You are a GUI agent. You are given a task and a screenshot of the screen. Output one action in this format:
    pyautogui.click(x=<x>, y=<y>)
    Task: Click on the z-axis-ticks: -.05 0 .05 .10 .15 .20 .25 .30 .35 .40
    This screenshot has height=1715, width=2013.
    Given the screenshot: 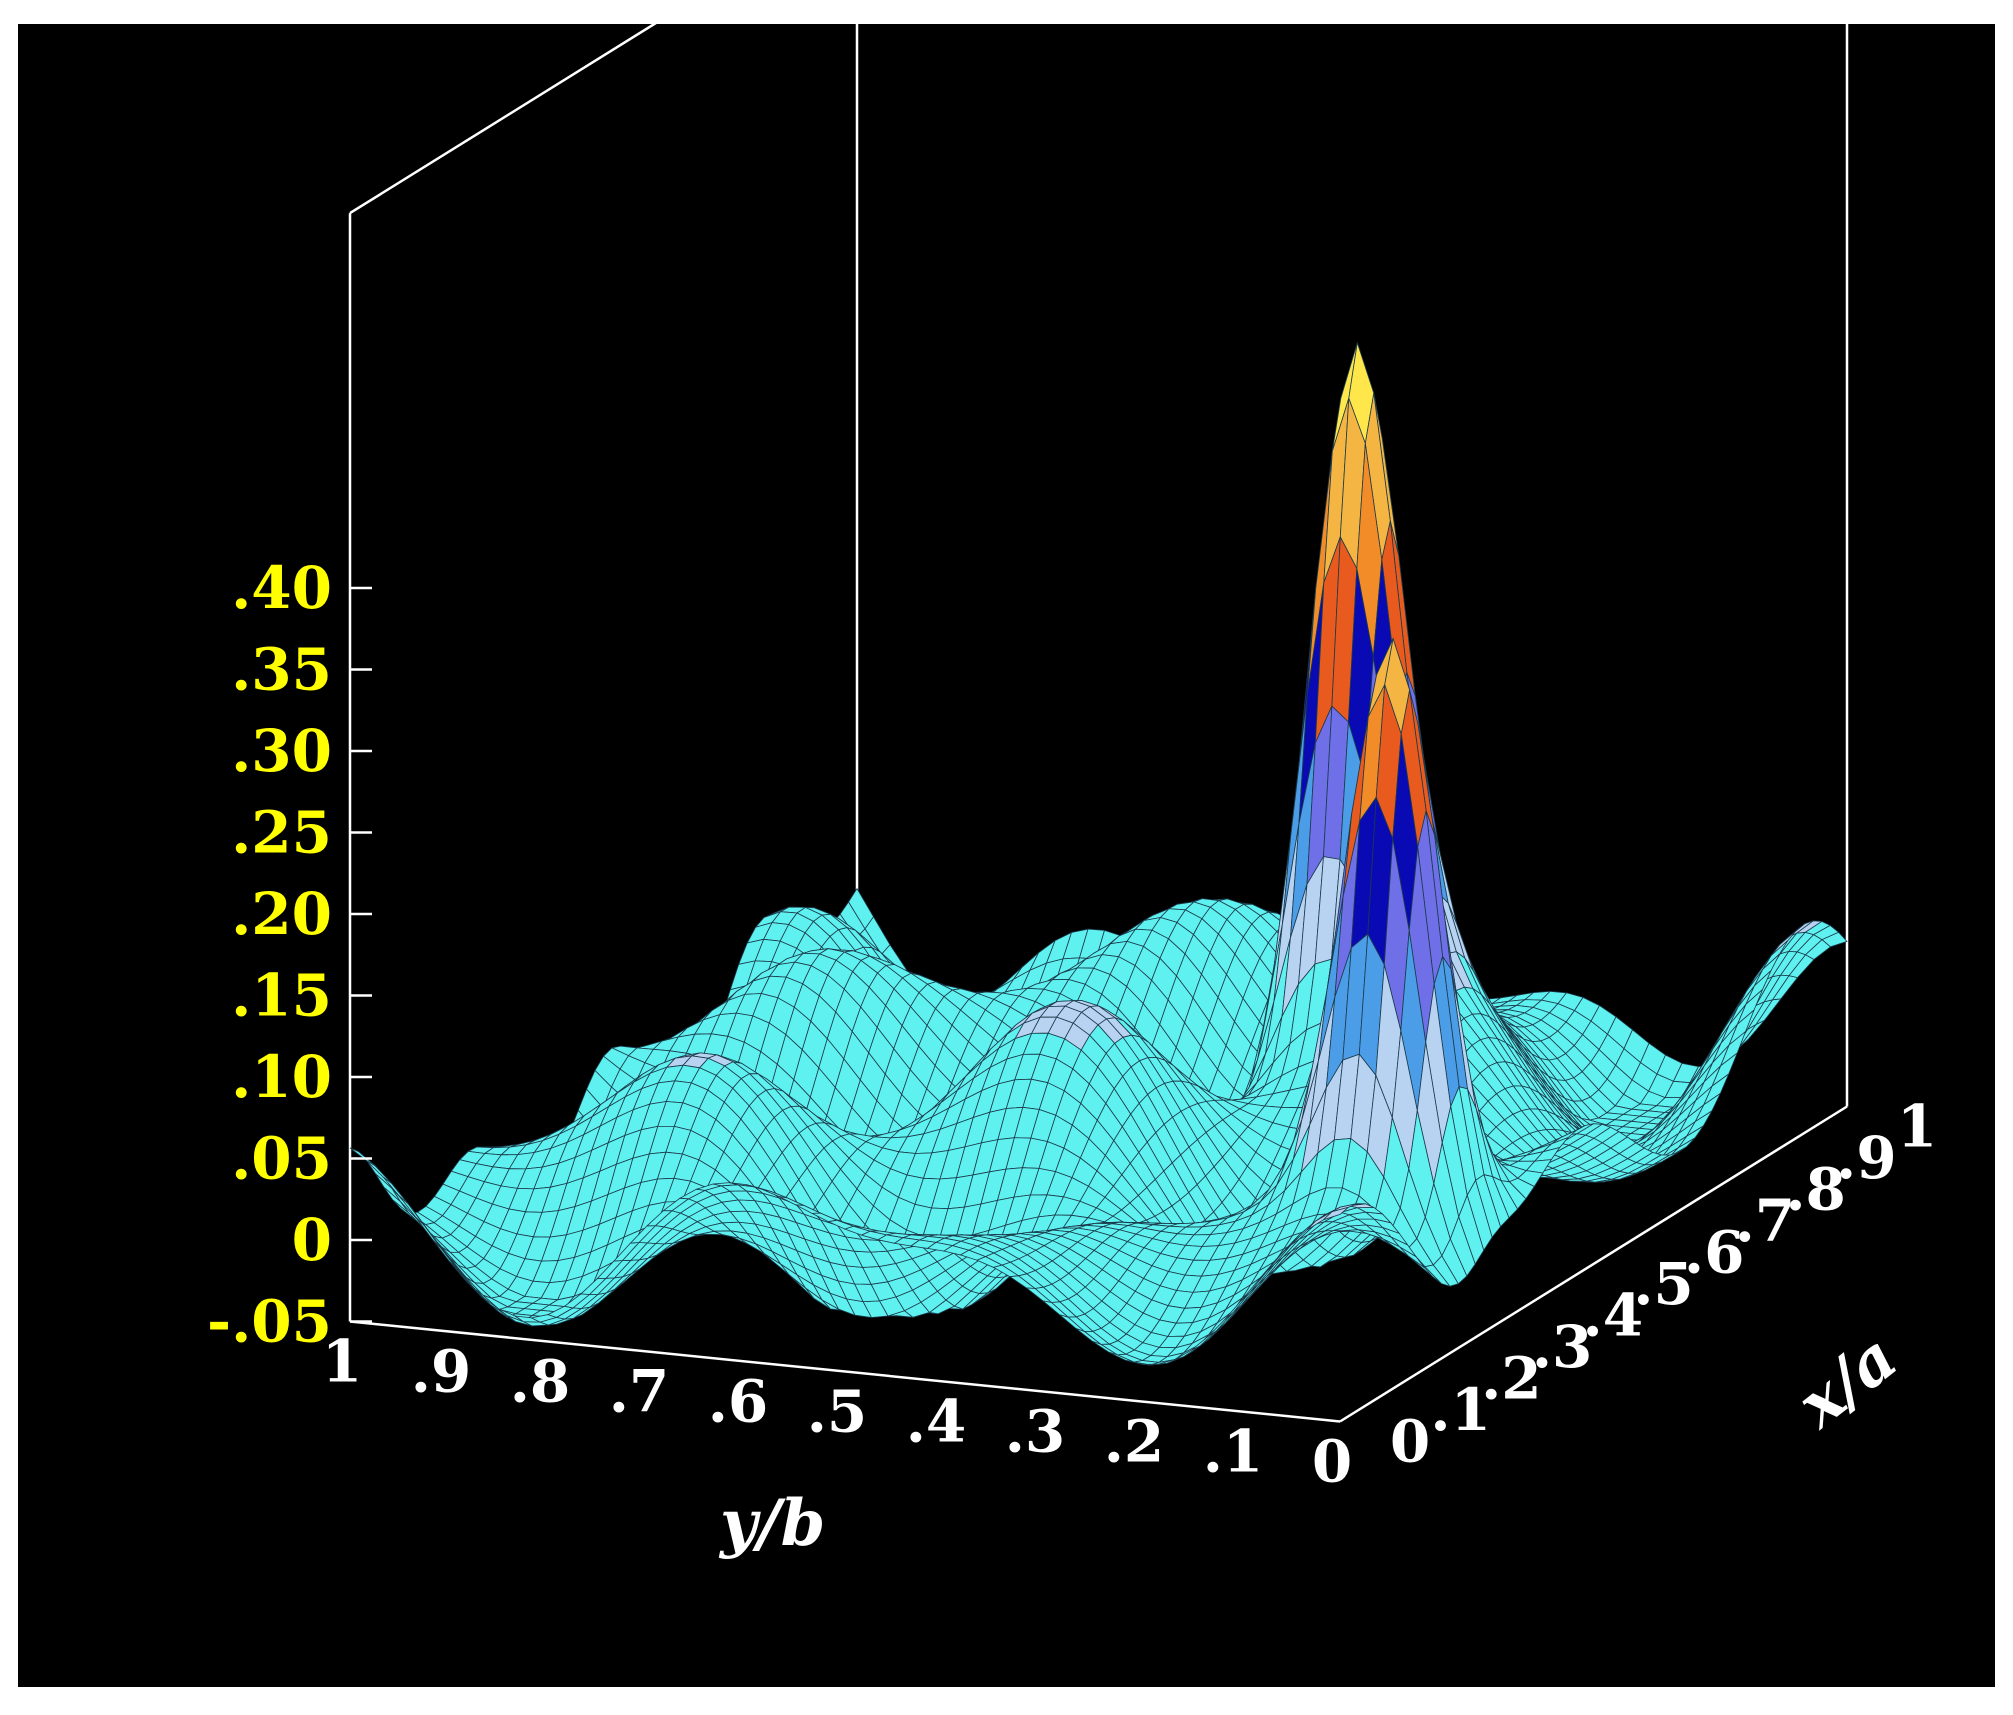 What is the action you would take?
    pyautogui.click(x=289, y=955)
    